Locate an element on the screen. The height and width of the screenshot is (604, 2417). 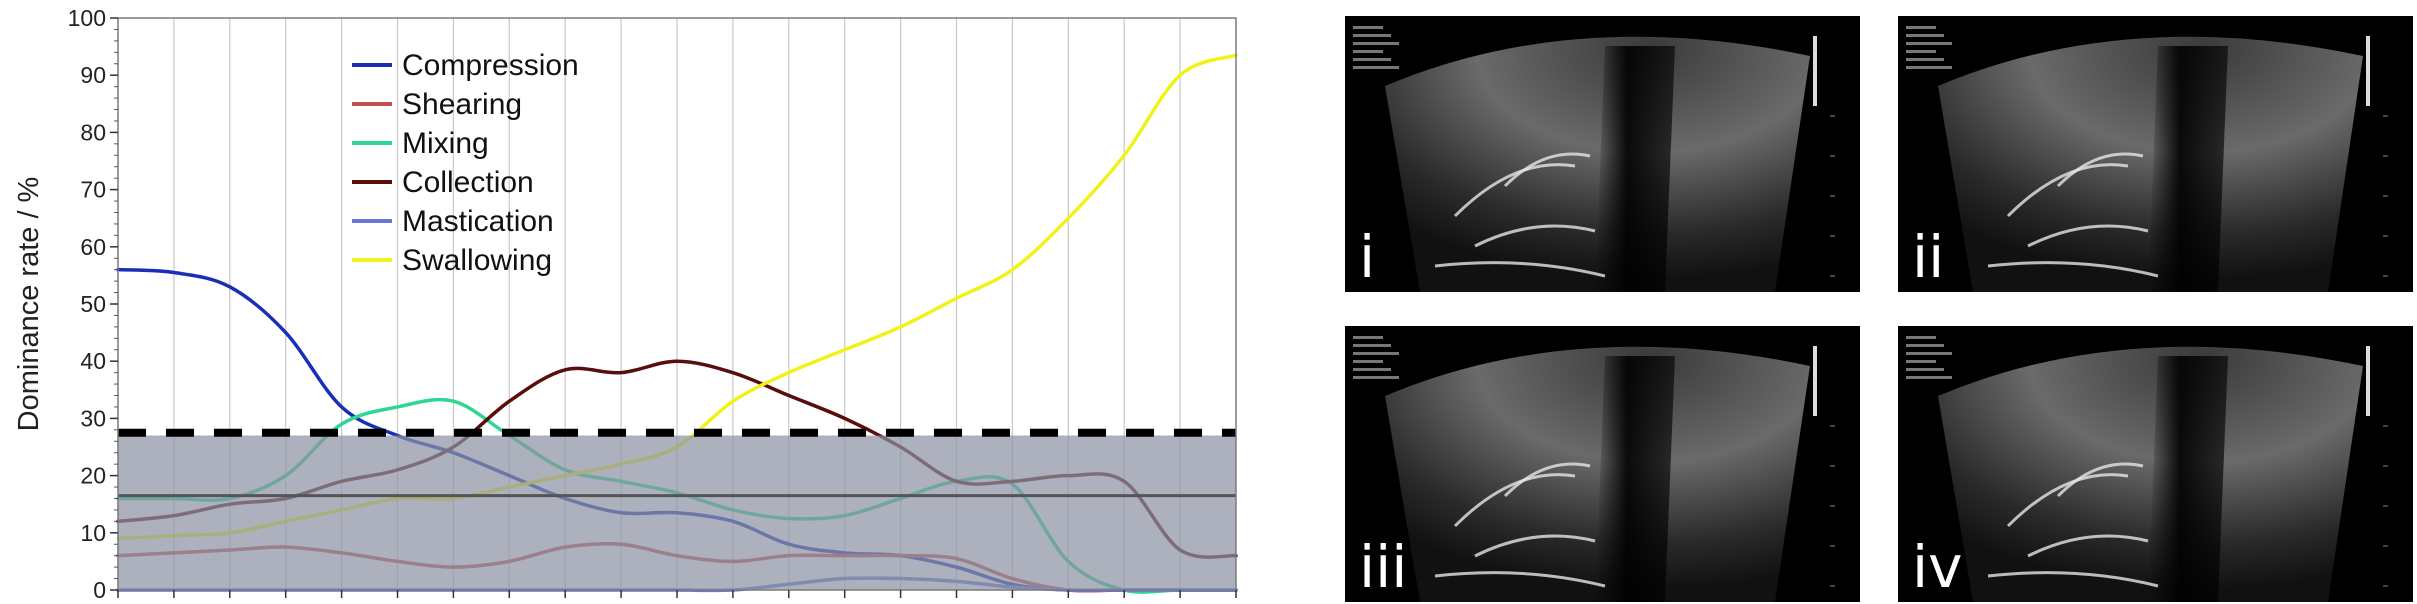
ultrasound-image-iii: iii is located at coordinates (1602, 464).